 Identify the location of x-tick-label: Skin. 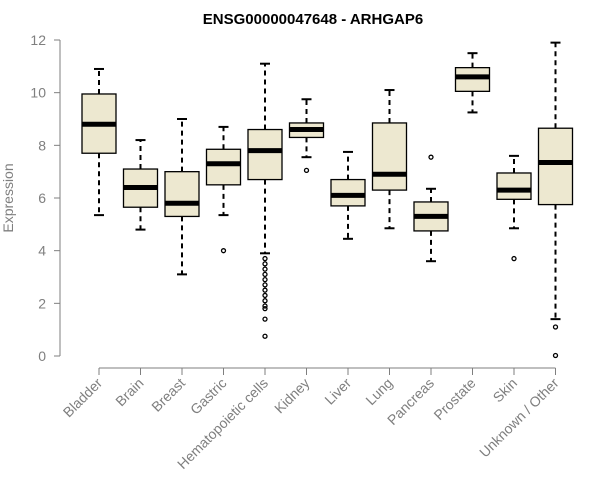
(505, 390).